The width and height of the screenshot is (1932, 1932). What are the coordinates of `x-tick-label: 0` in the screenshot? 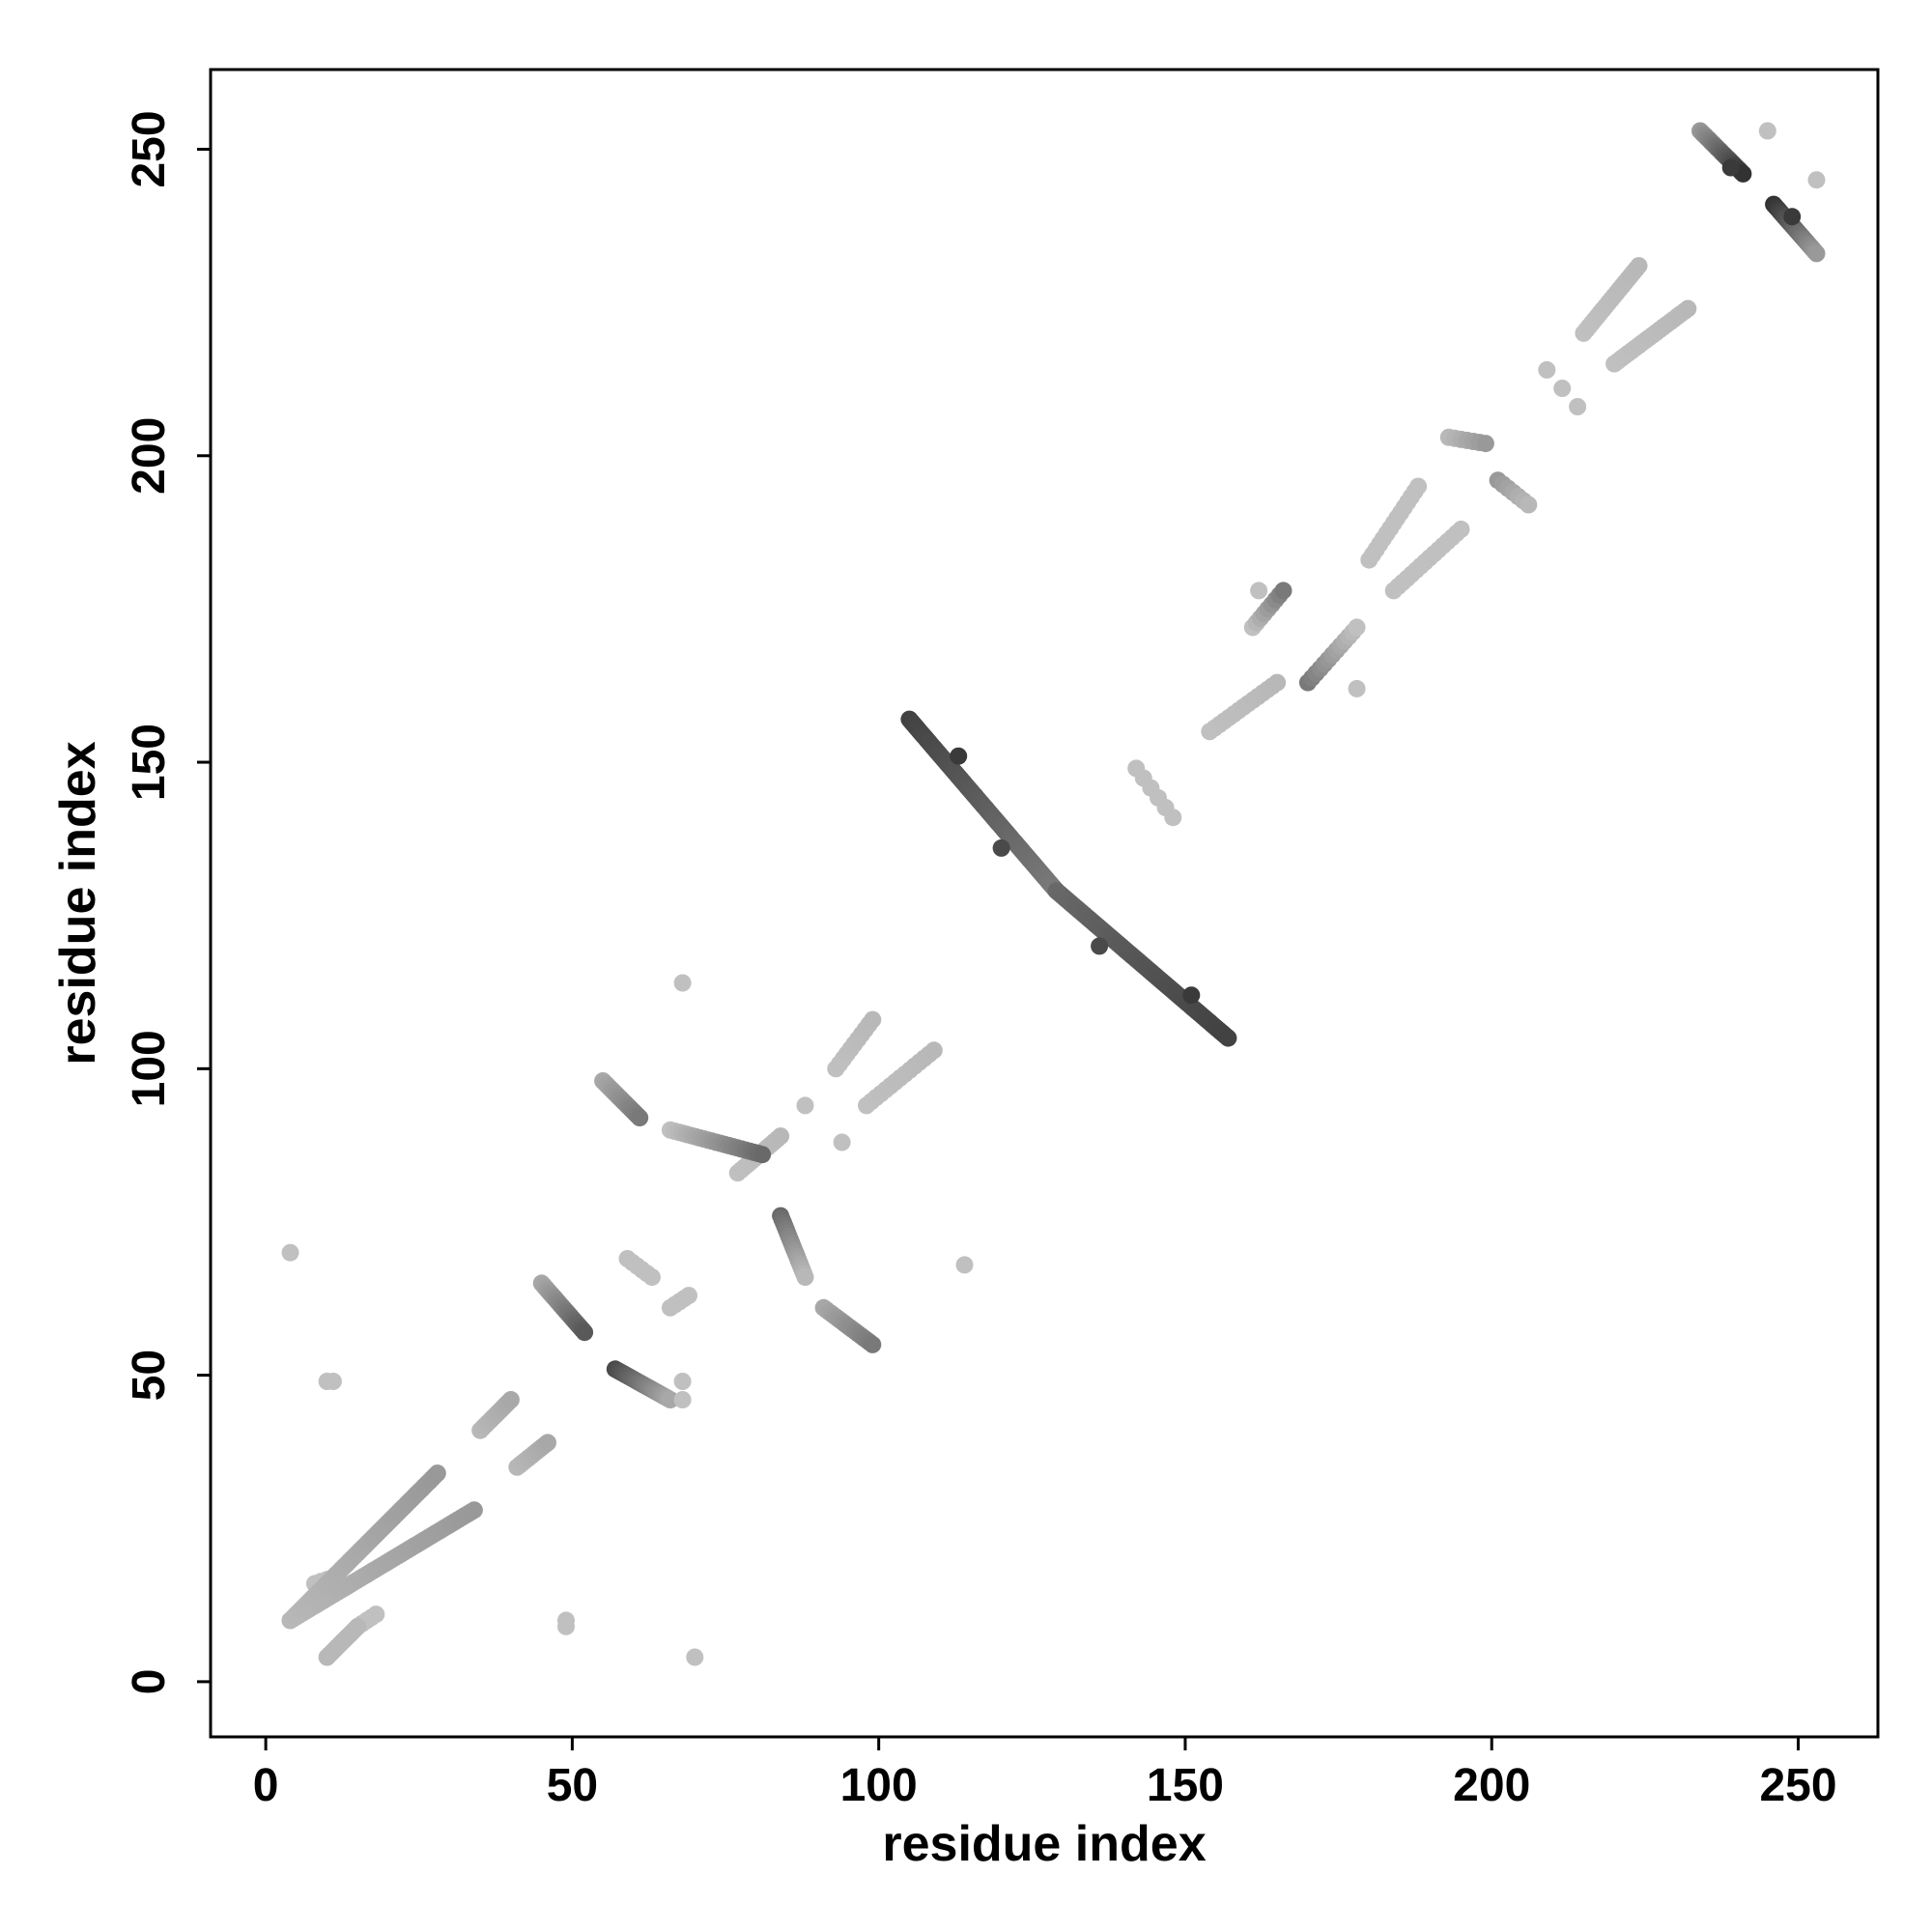 It's located at (266, 1785).